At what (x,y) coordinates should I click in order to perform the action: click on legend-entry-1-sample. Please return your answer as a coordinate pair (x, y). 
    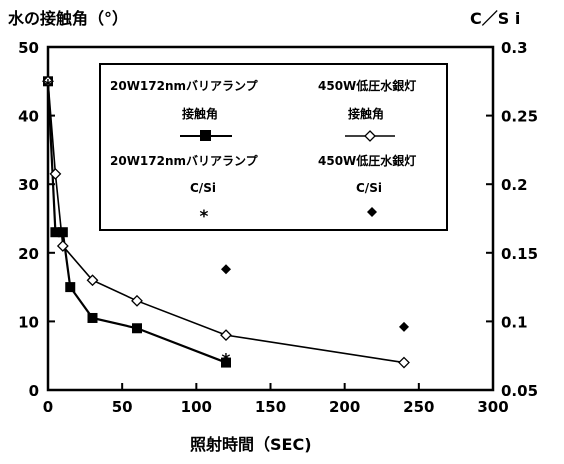
    Looking at the image, I should click on (206, 135).